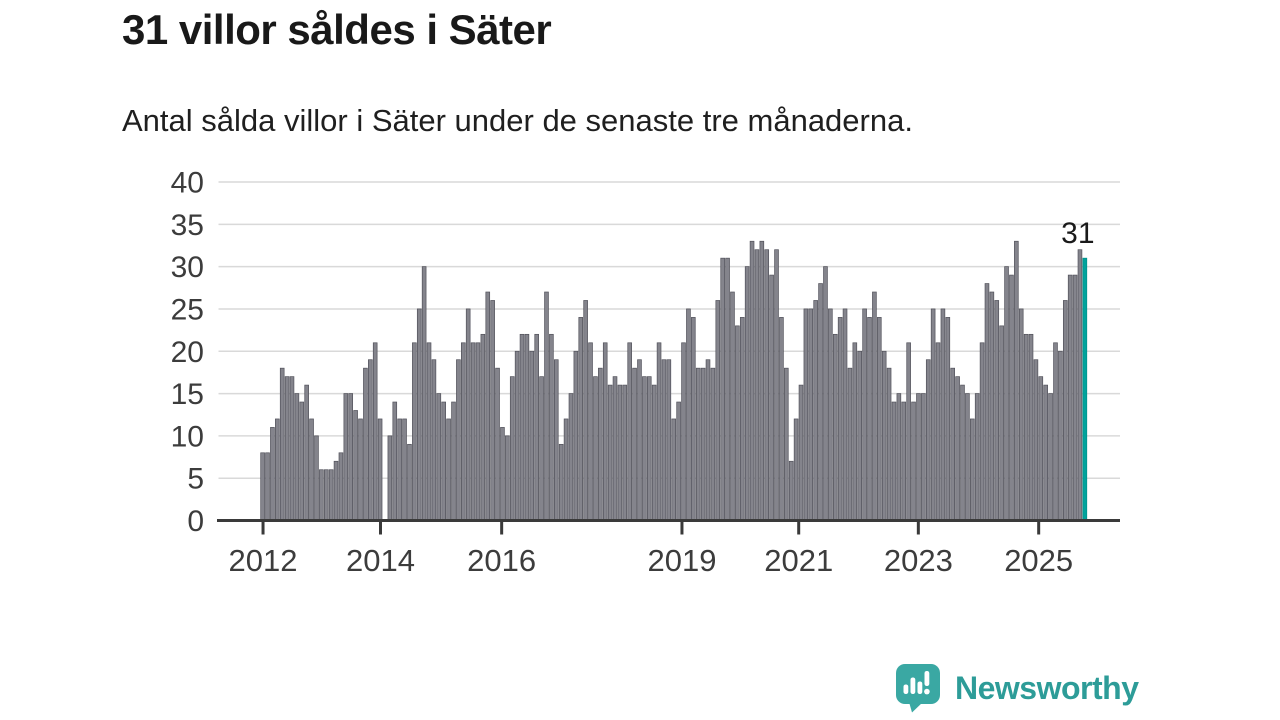 The height and width of the screenshot is (720, 1280). What do you see at coordinates (195, 521) in the screenshot?
I see `y-tick-label: 0` at bounding box center [195, 521].